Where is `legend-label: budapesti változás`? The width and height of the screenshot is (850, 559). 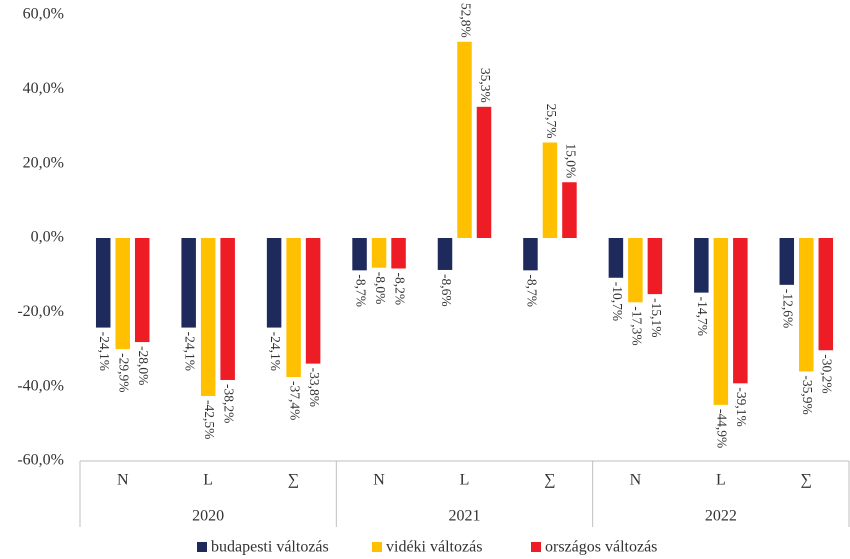
legend-label: budapesti változás is located at coordinates (270, 547).